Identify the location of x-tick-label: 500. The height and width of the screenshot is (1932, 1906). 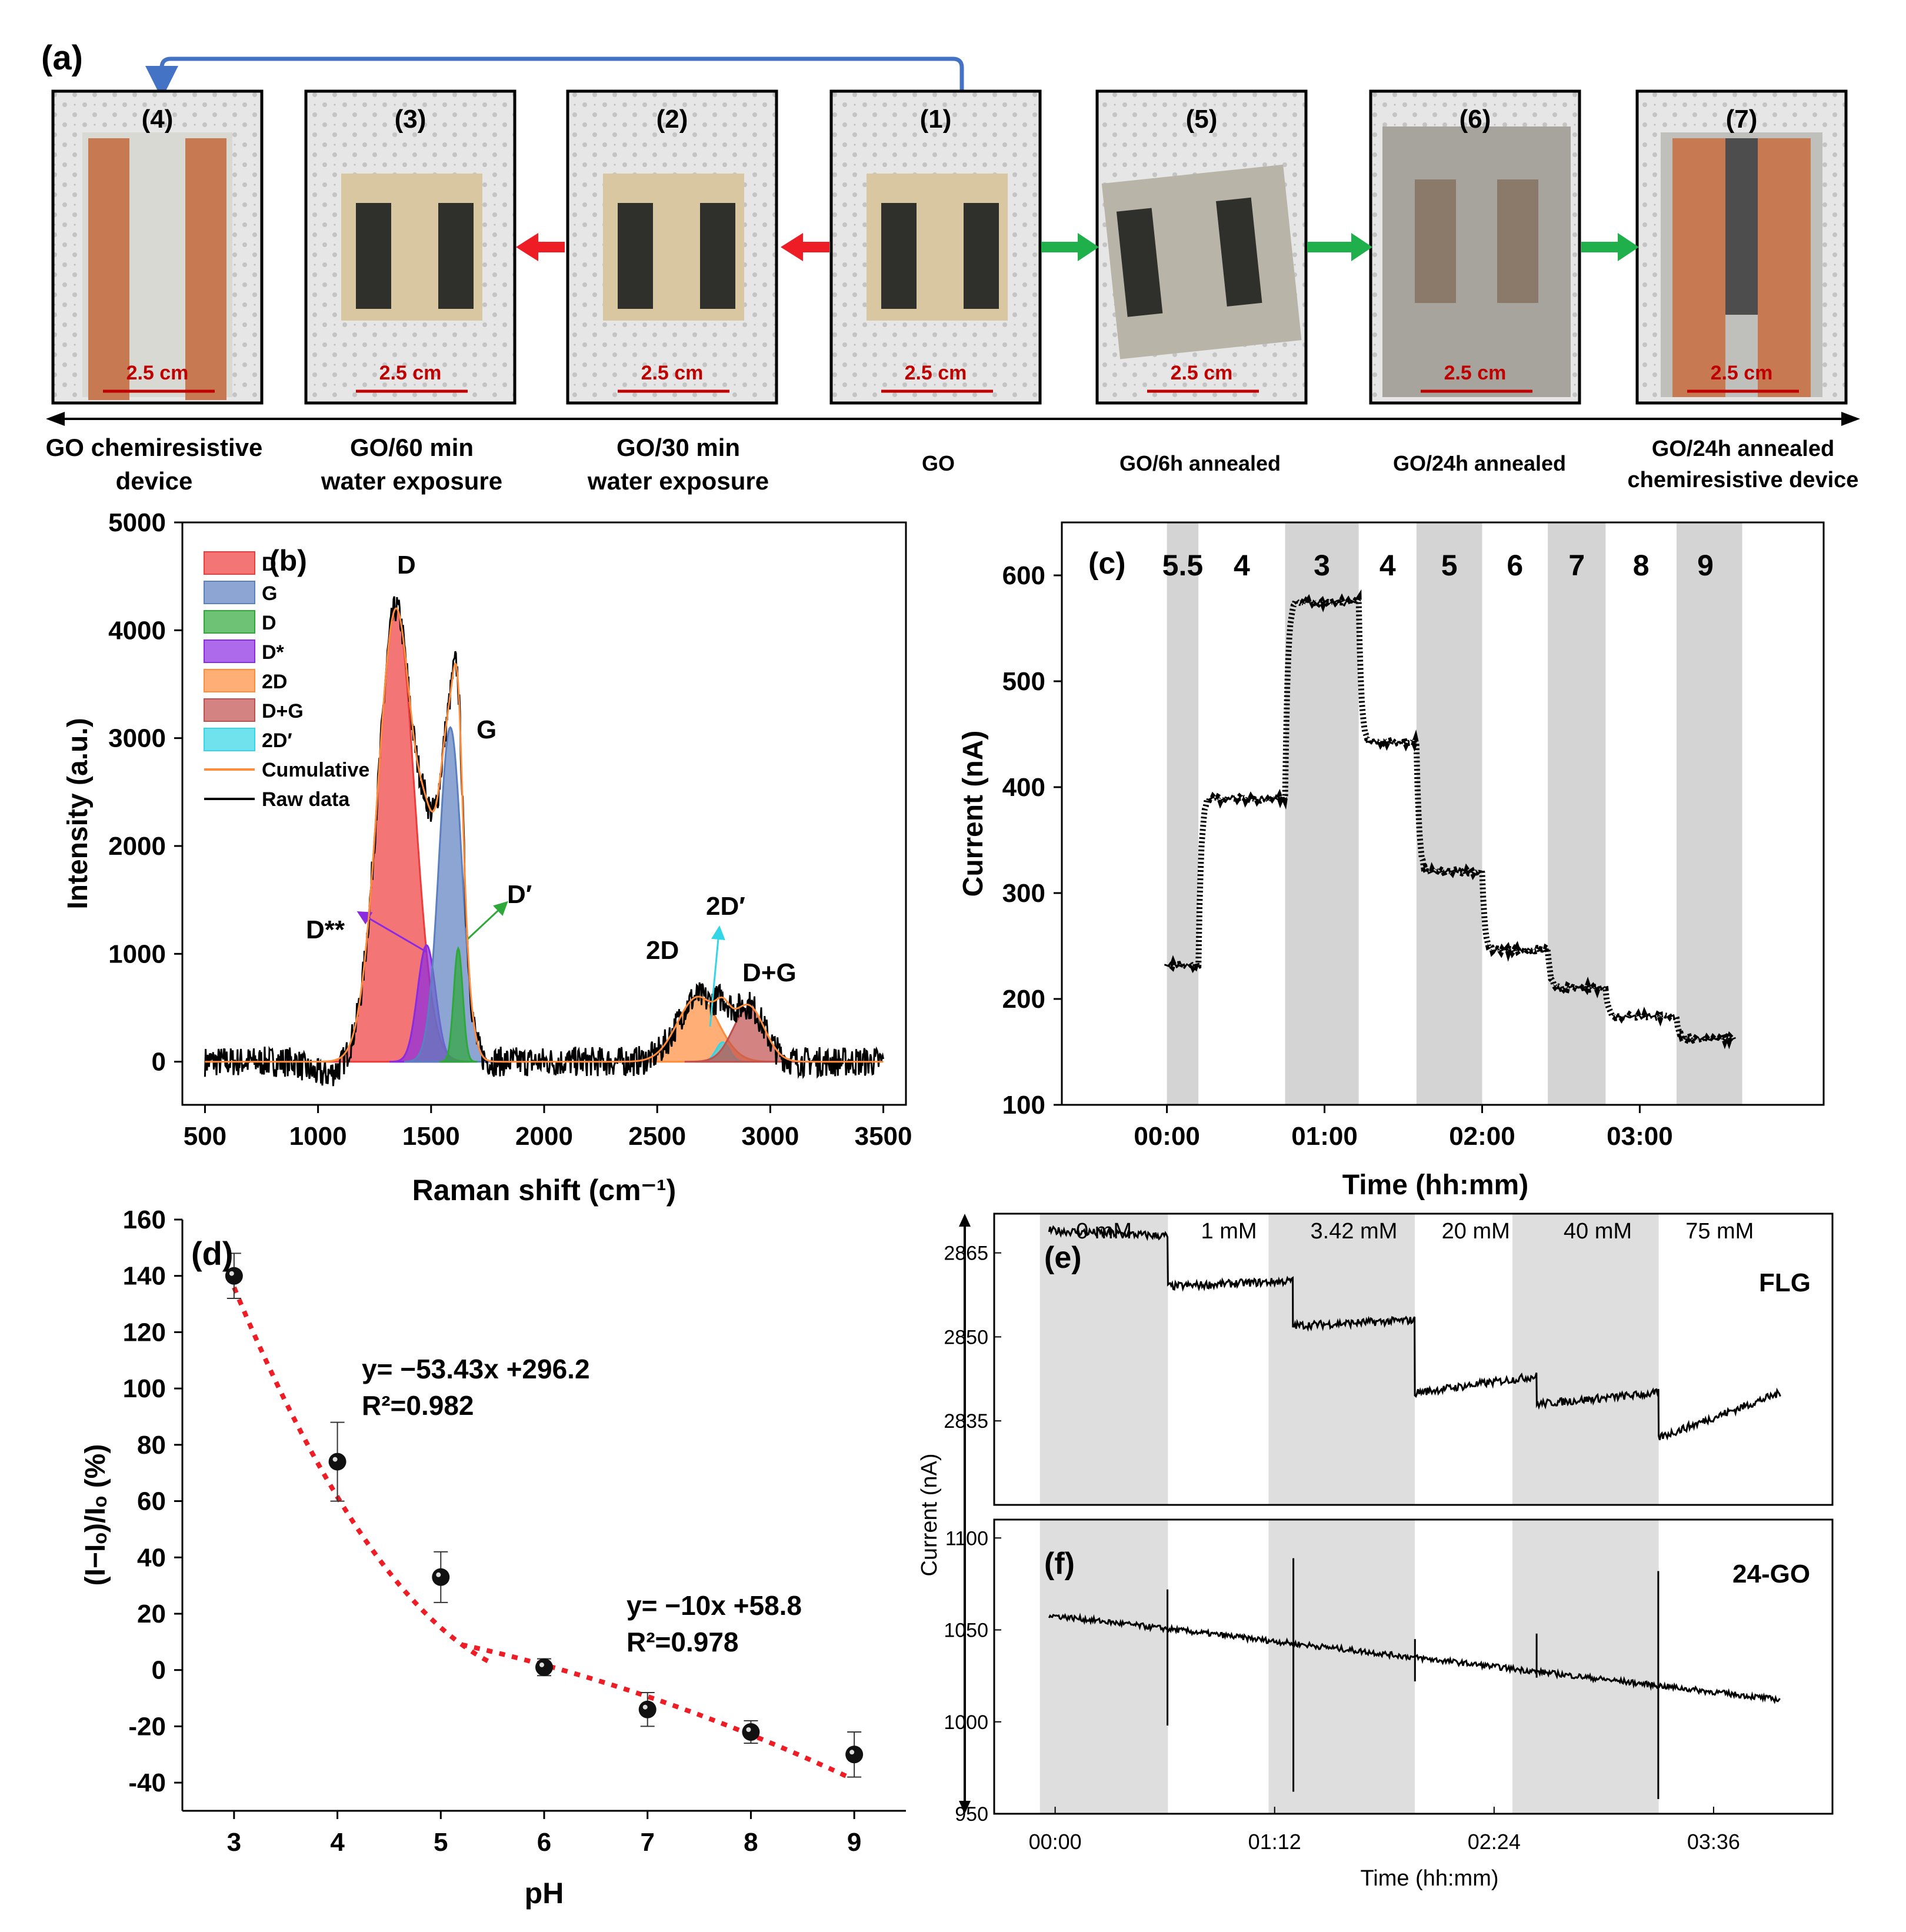
(205, 1136).